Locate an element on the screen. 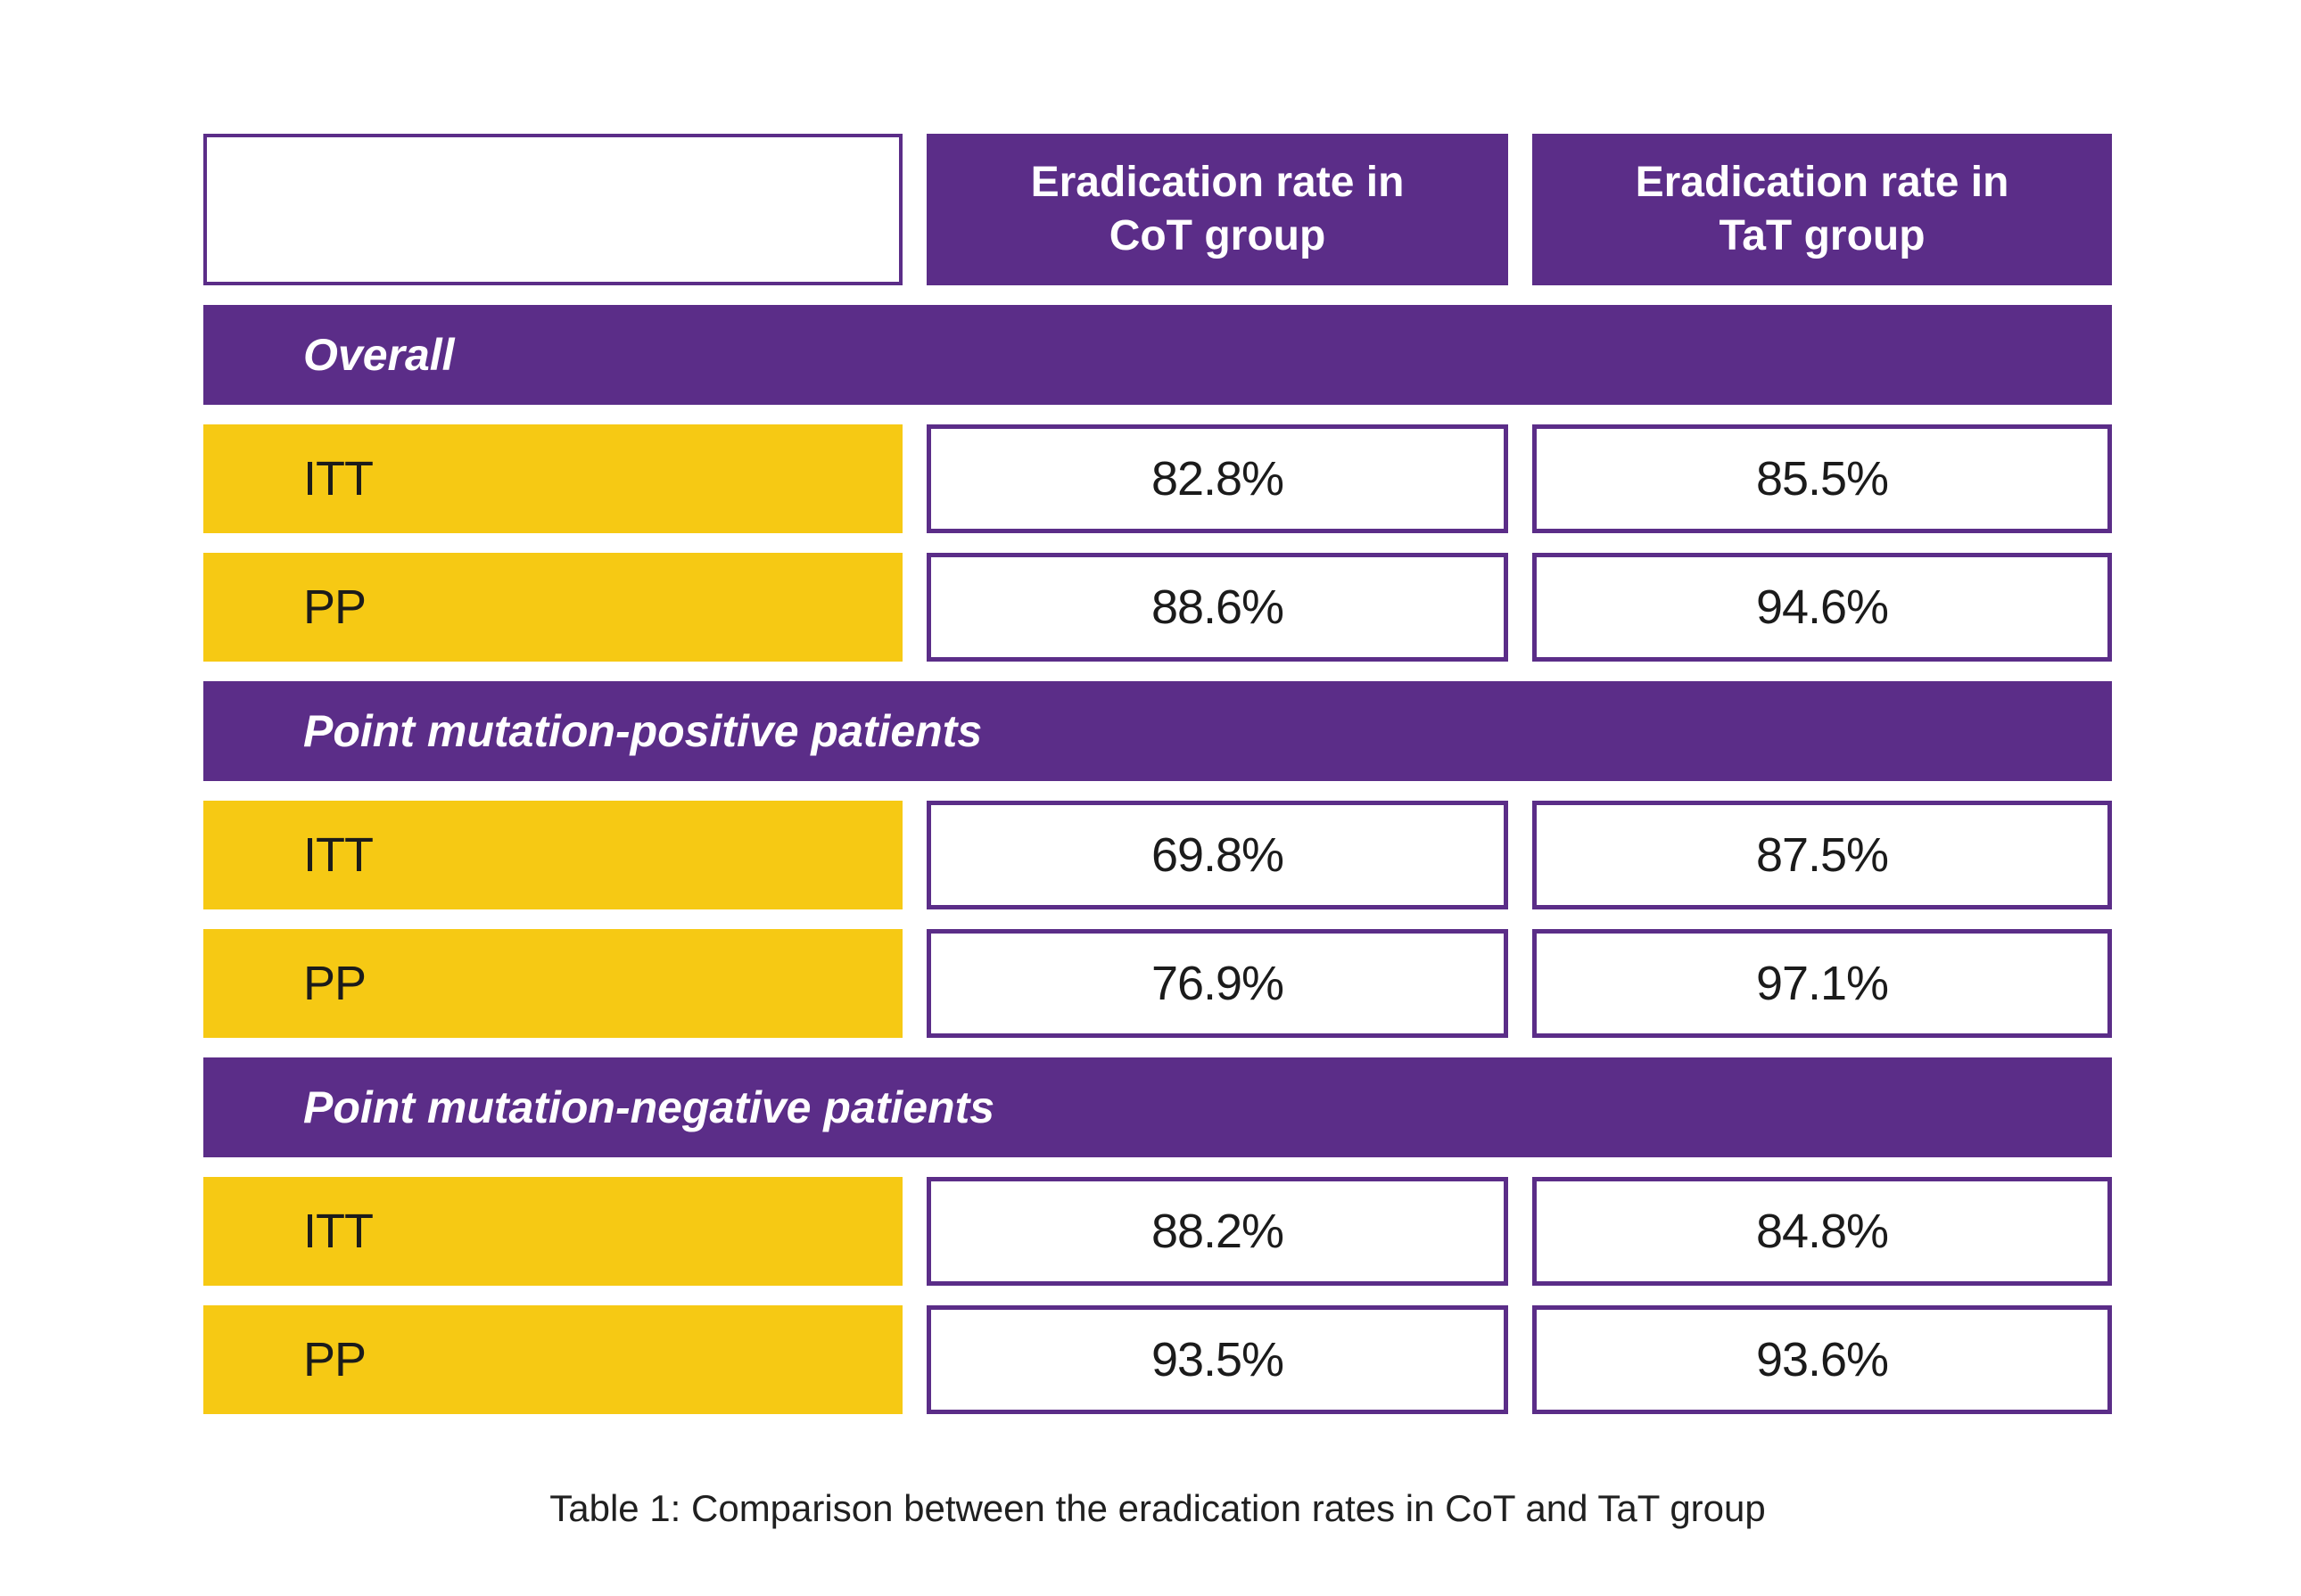 The height and width of the screenshot is (1596, 2301). table-row: PP 76.9% 97.1% is located at coordinates (1157, 983).